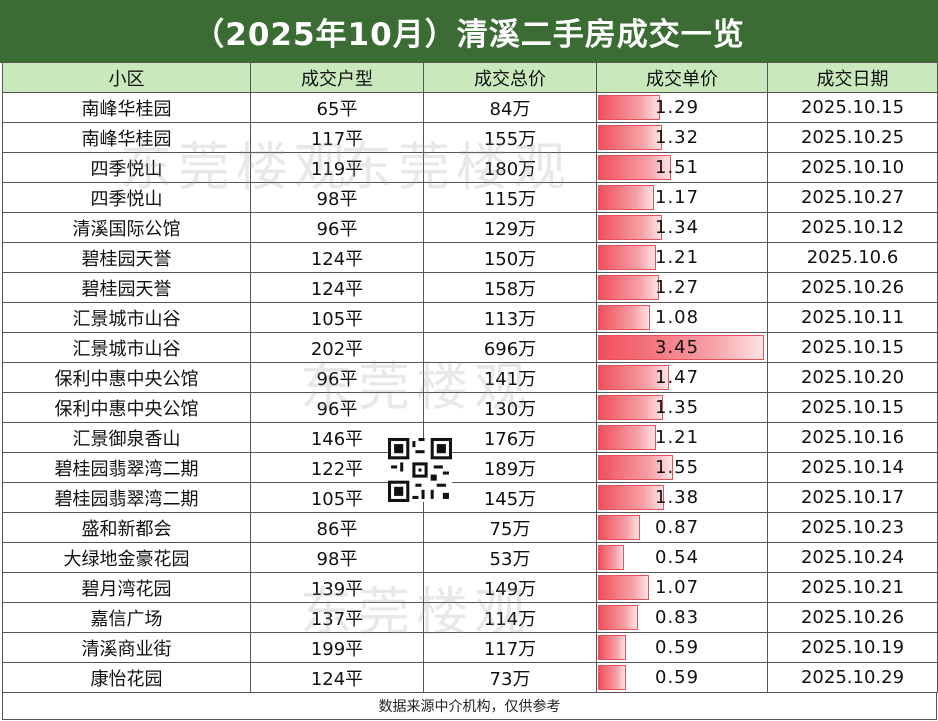 Image resolution: width=938 pixels, height=721 pixels. Describe the element at coordinates (510, 678) in the screenshot. I see `total-price: 73万` at that location.